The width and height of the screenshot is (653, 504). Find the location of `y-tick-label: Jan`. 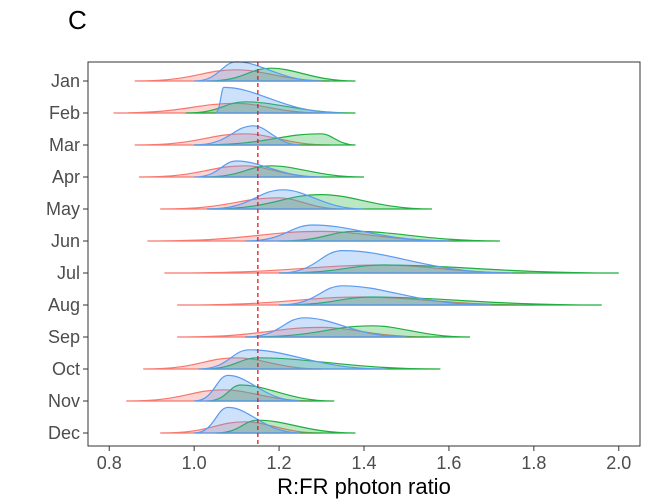

y-tick-label: Jan is located at coordinates (65, 81).